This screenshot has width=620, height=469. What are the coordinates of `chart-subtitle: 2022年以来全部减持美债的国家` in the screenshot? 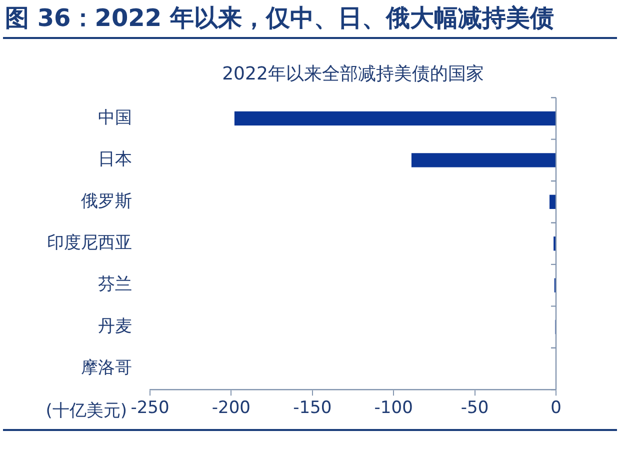 It's located at (353, 73).